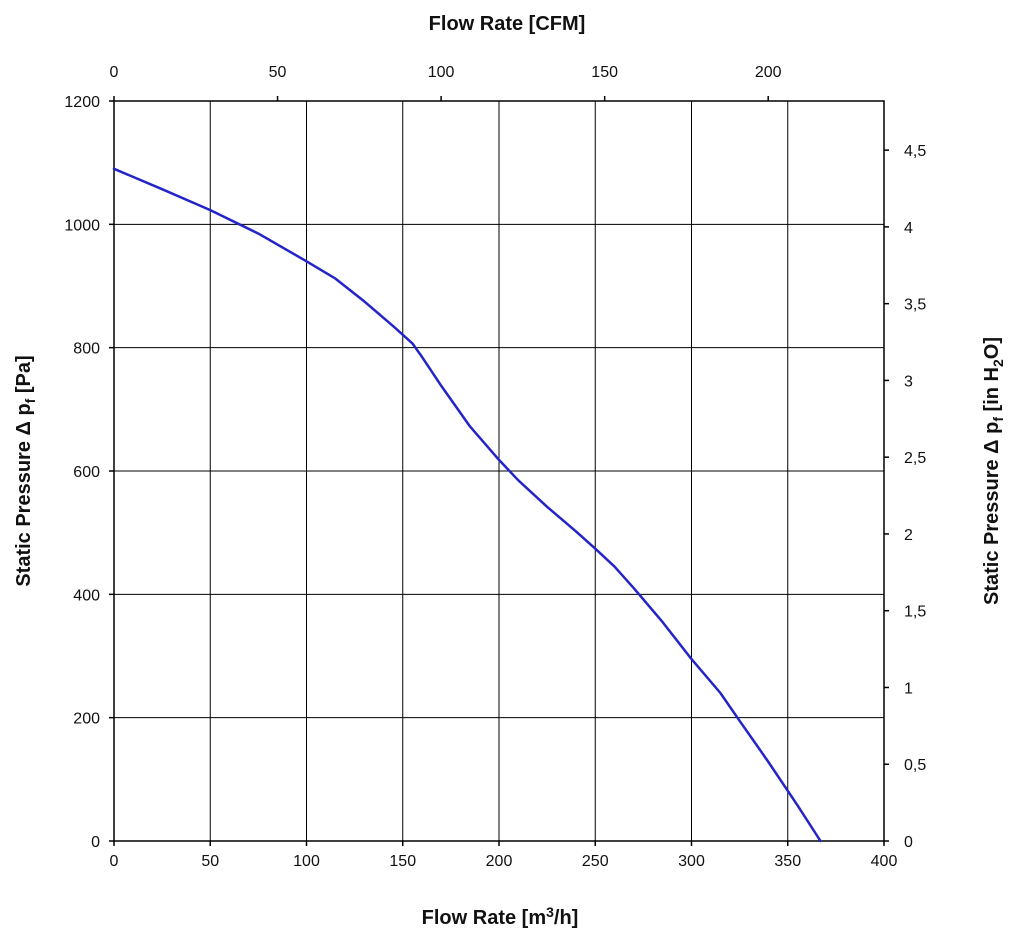 The image size is (1024, 944). Describe the element at coordinates (787, 861) in the screenshot. I see `x-tick-label: 350` at that location.